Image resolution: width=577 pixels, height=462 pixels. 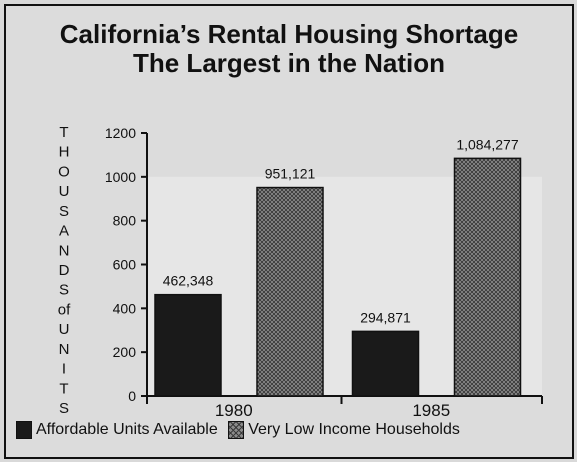 What do you see at coordinates (290, 291) in the screenshot?
I see `bar-very-low-income-1980` at bounding box center [290, 291].